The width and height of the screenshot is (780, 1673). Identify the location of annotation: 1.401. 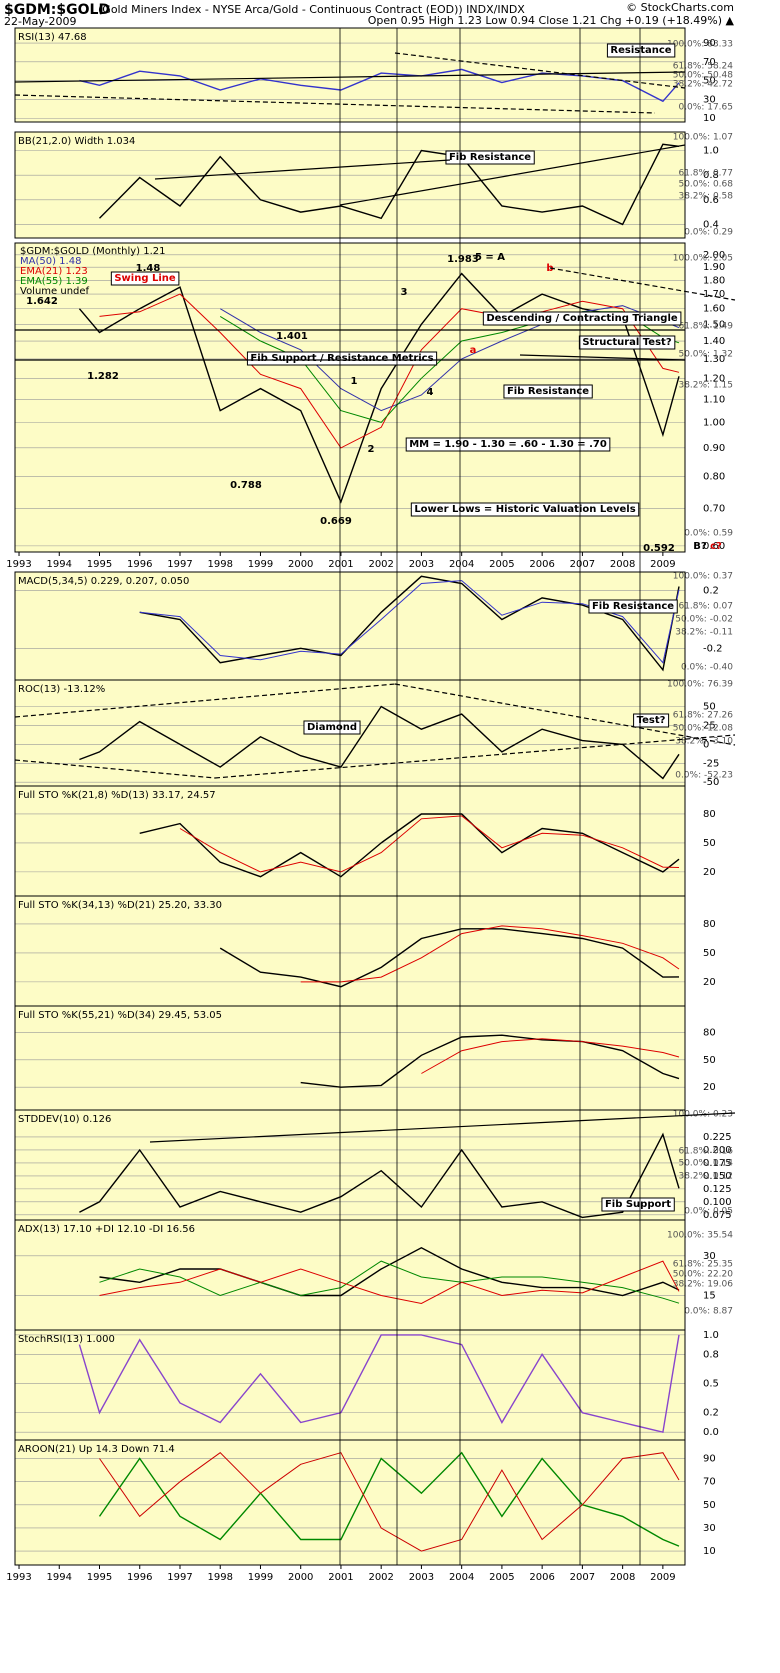
(292, 336).